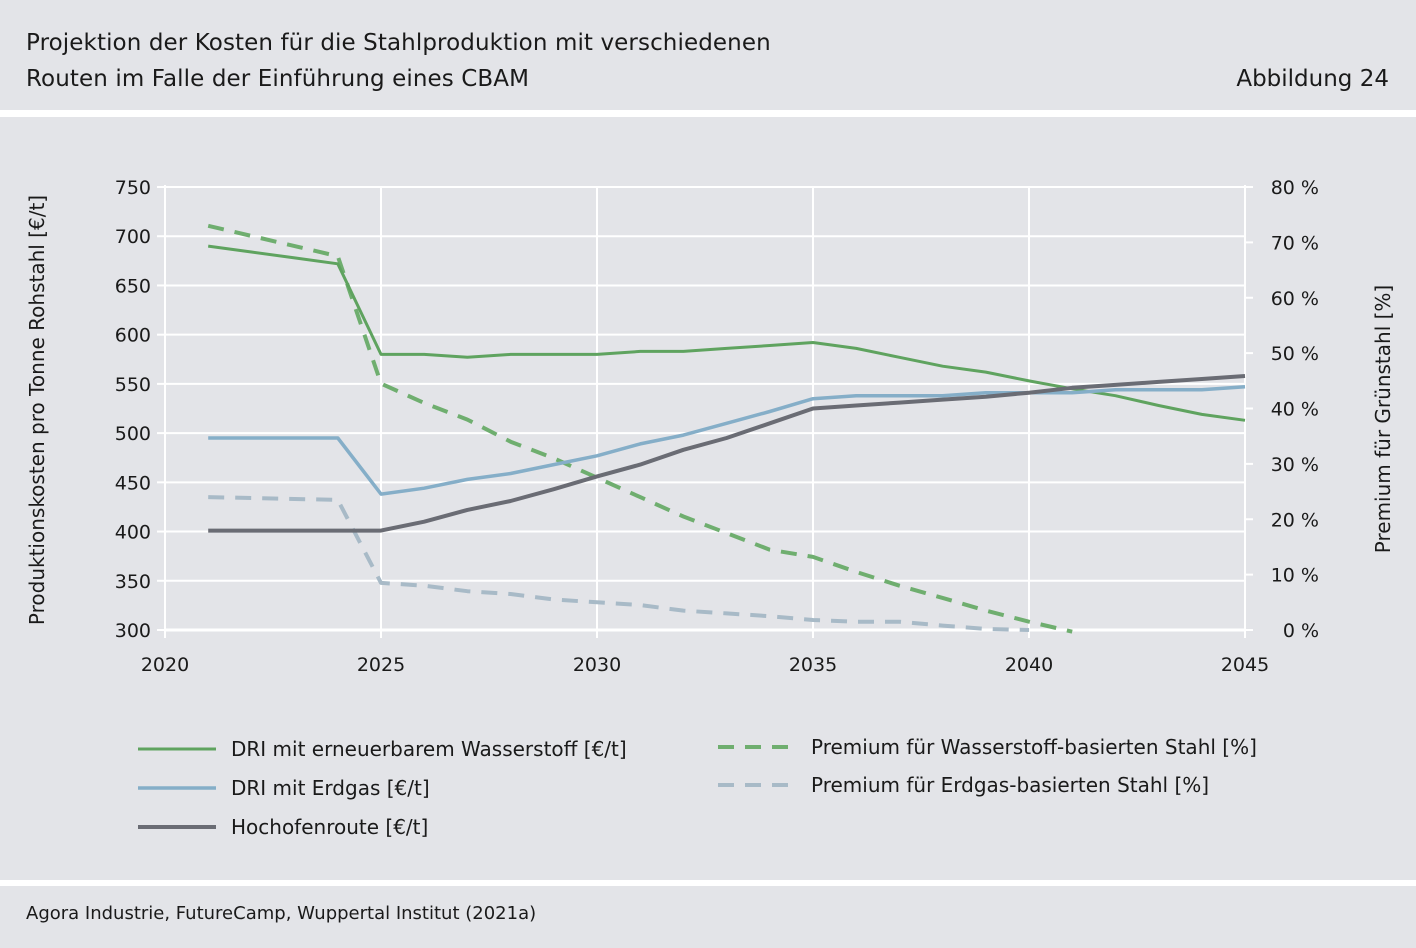  Describe the element at coordinates (1295, 576) in the screenshot. I see `y-right-tick-label: 10 %` at that location.